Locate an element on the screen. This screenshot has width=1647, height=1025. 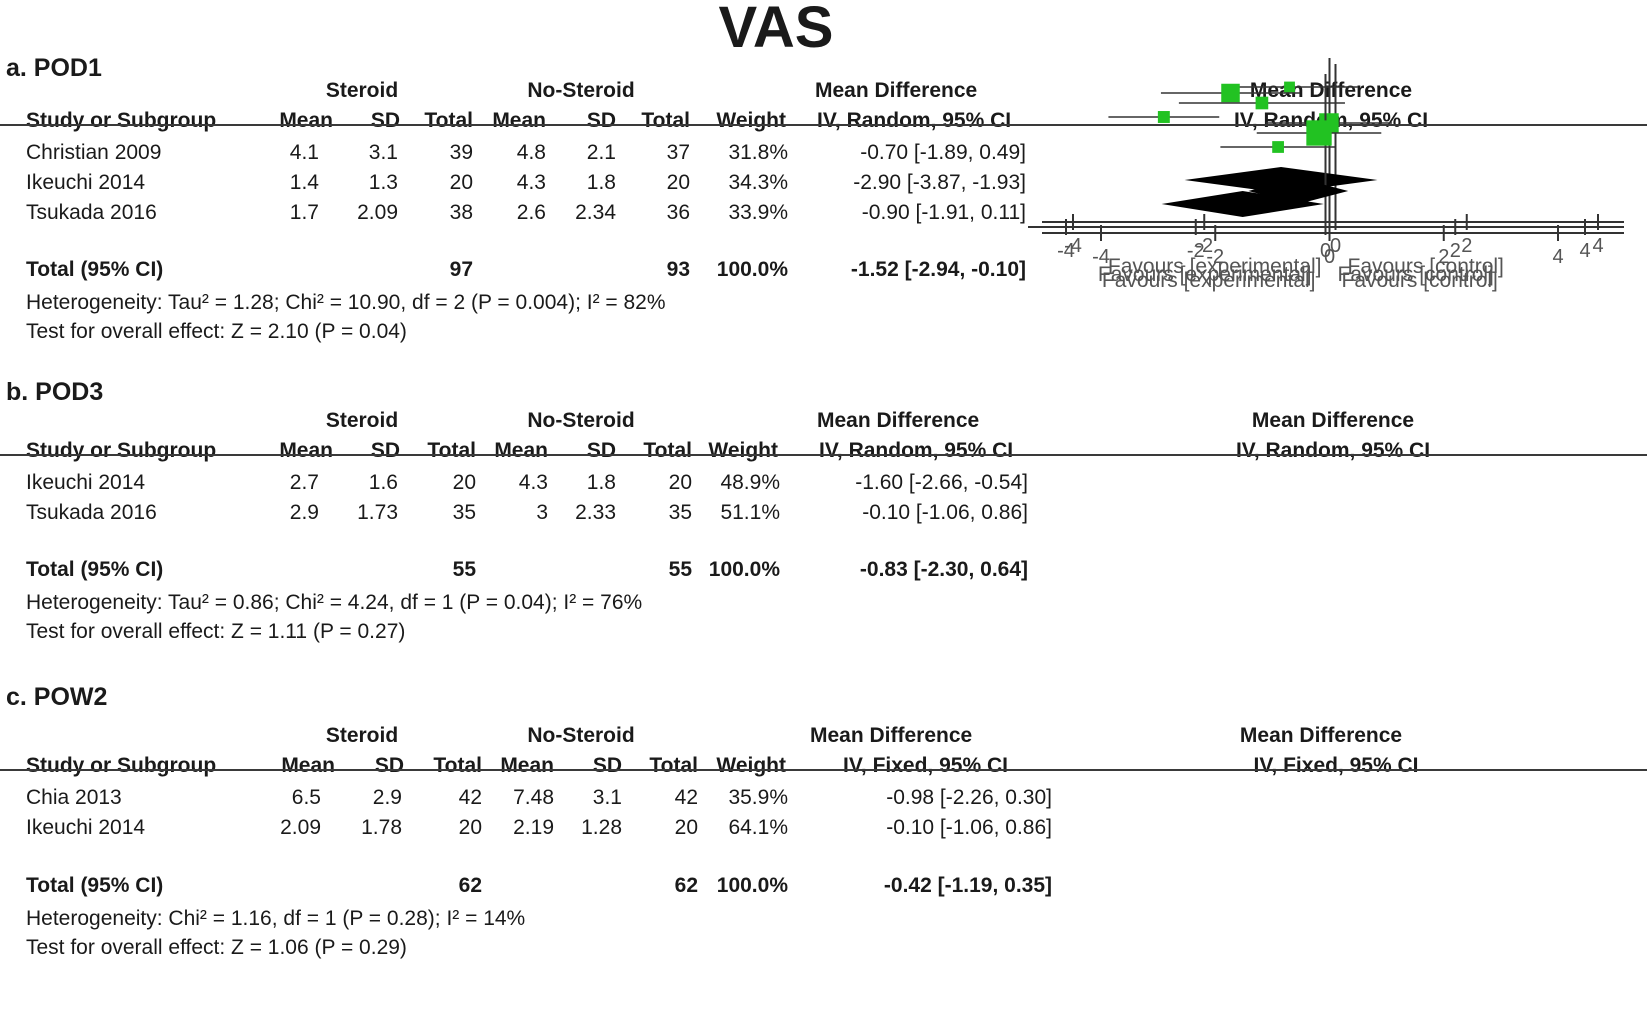
cell-exp-mean: 6.5 is located at coordinates (306, 797).